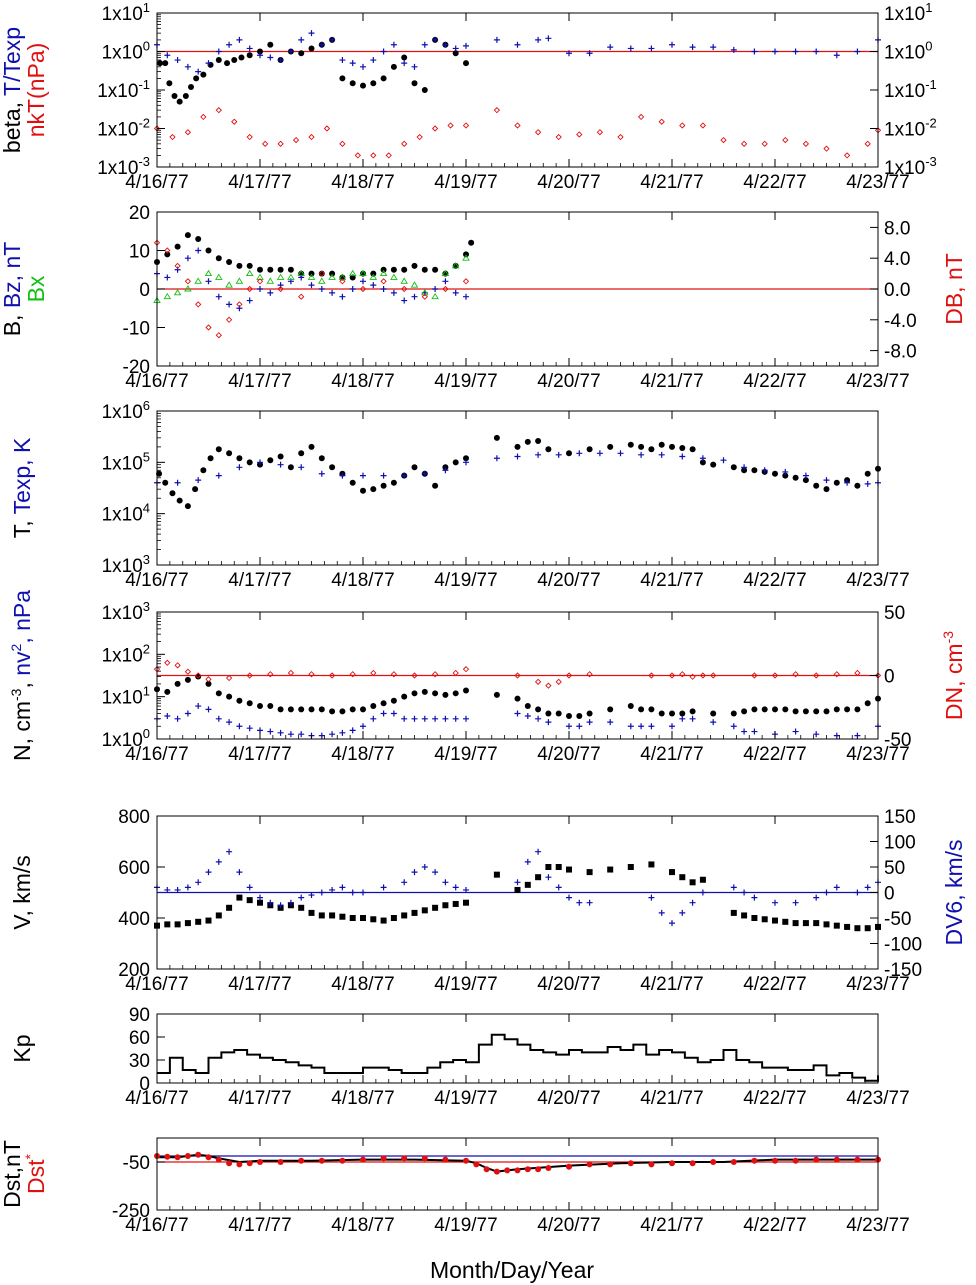  Describe the element at coordinates (139, 213) in the screenshot. I see `y-tick-label: 20` at that location.